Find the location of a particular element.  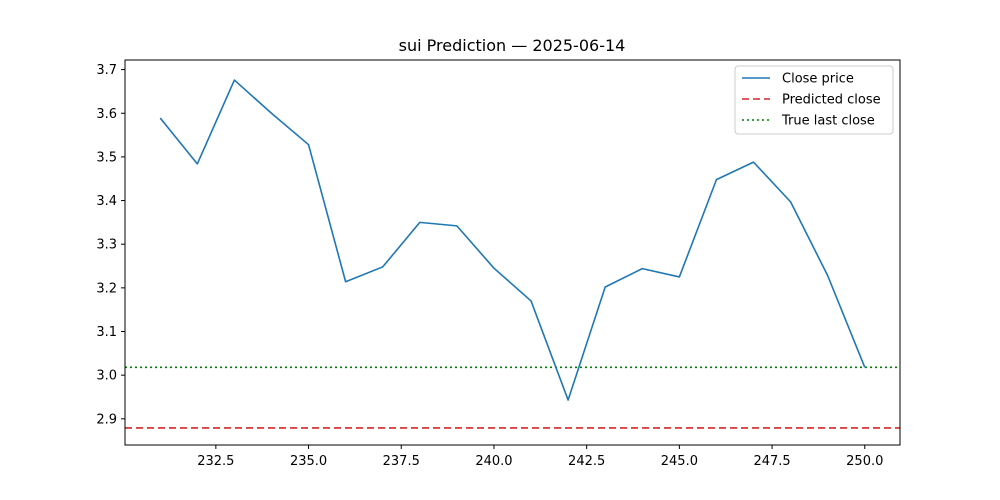

x-tick-label: 240.0 is located at coordinates (493, 461).